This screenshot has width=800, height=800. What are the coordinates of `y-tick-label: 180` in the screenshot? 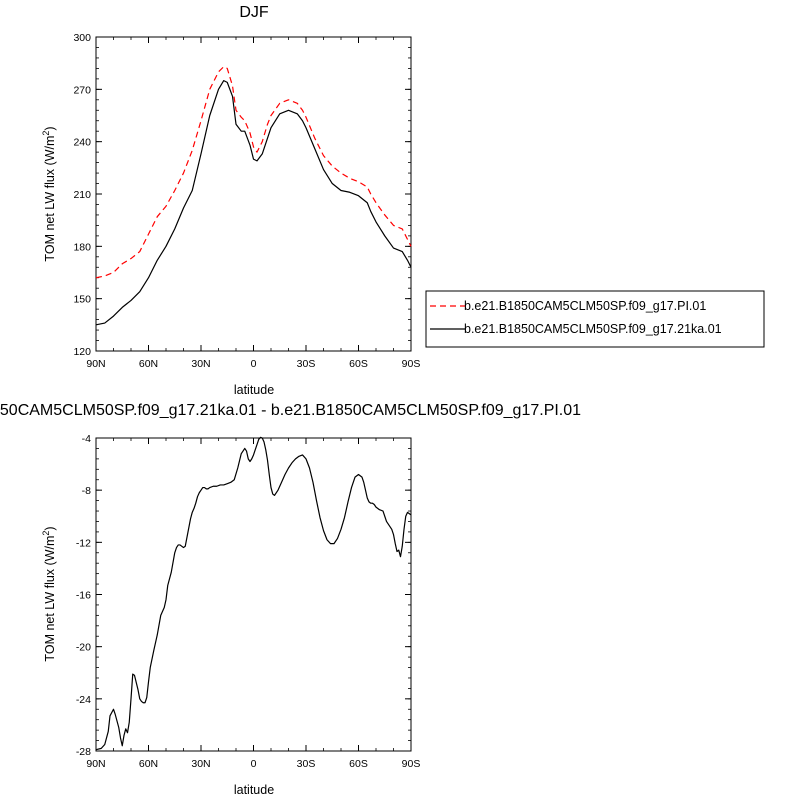 It's located at (82, 247).